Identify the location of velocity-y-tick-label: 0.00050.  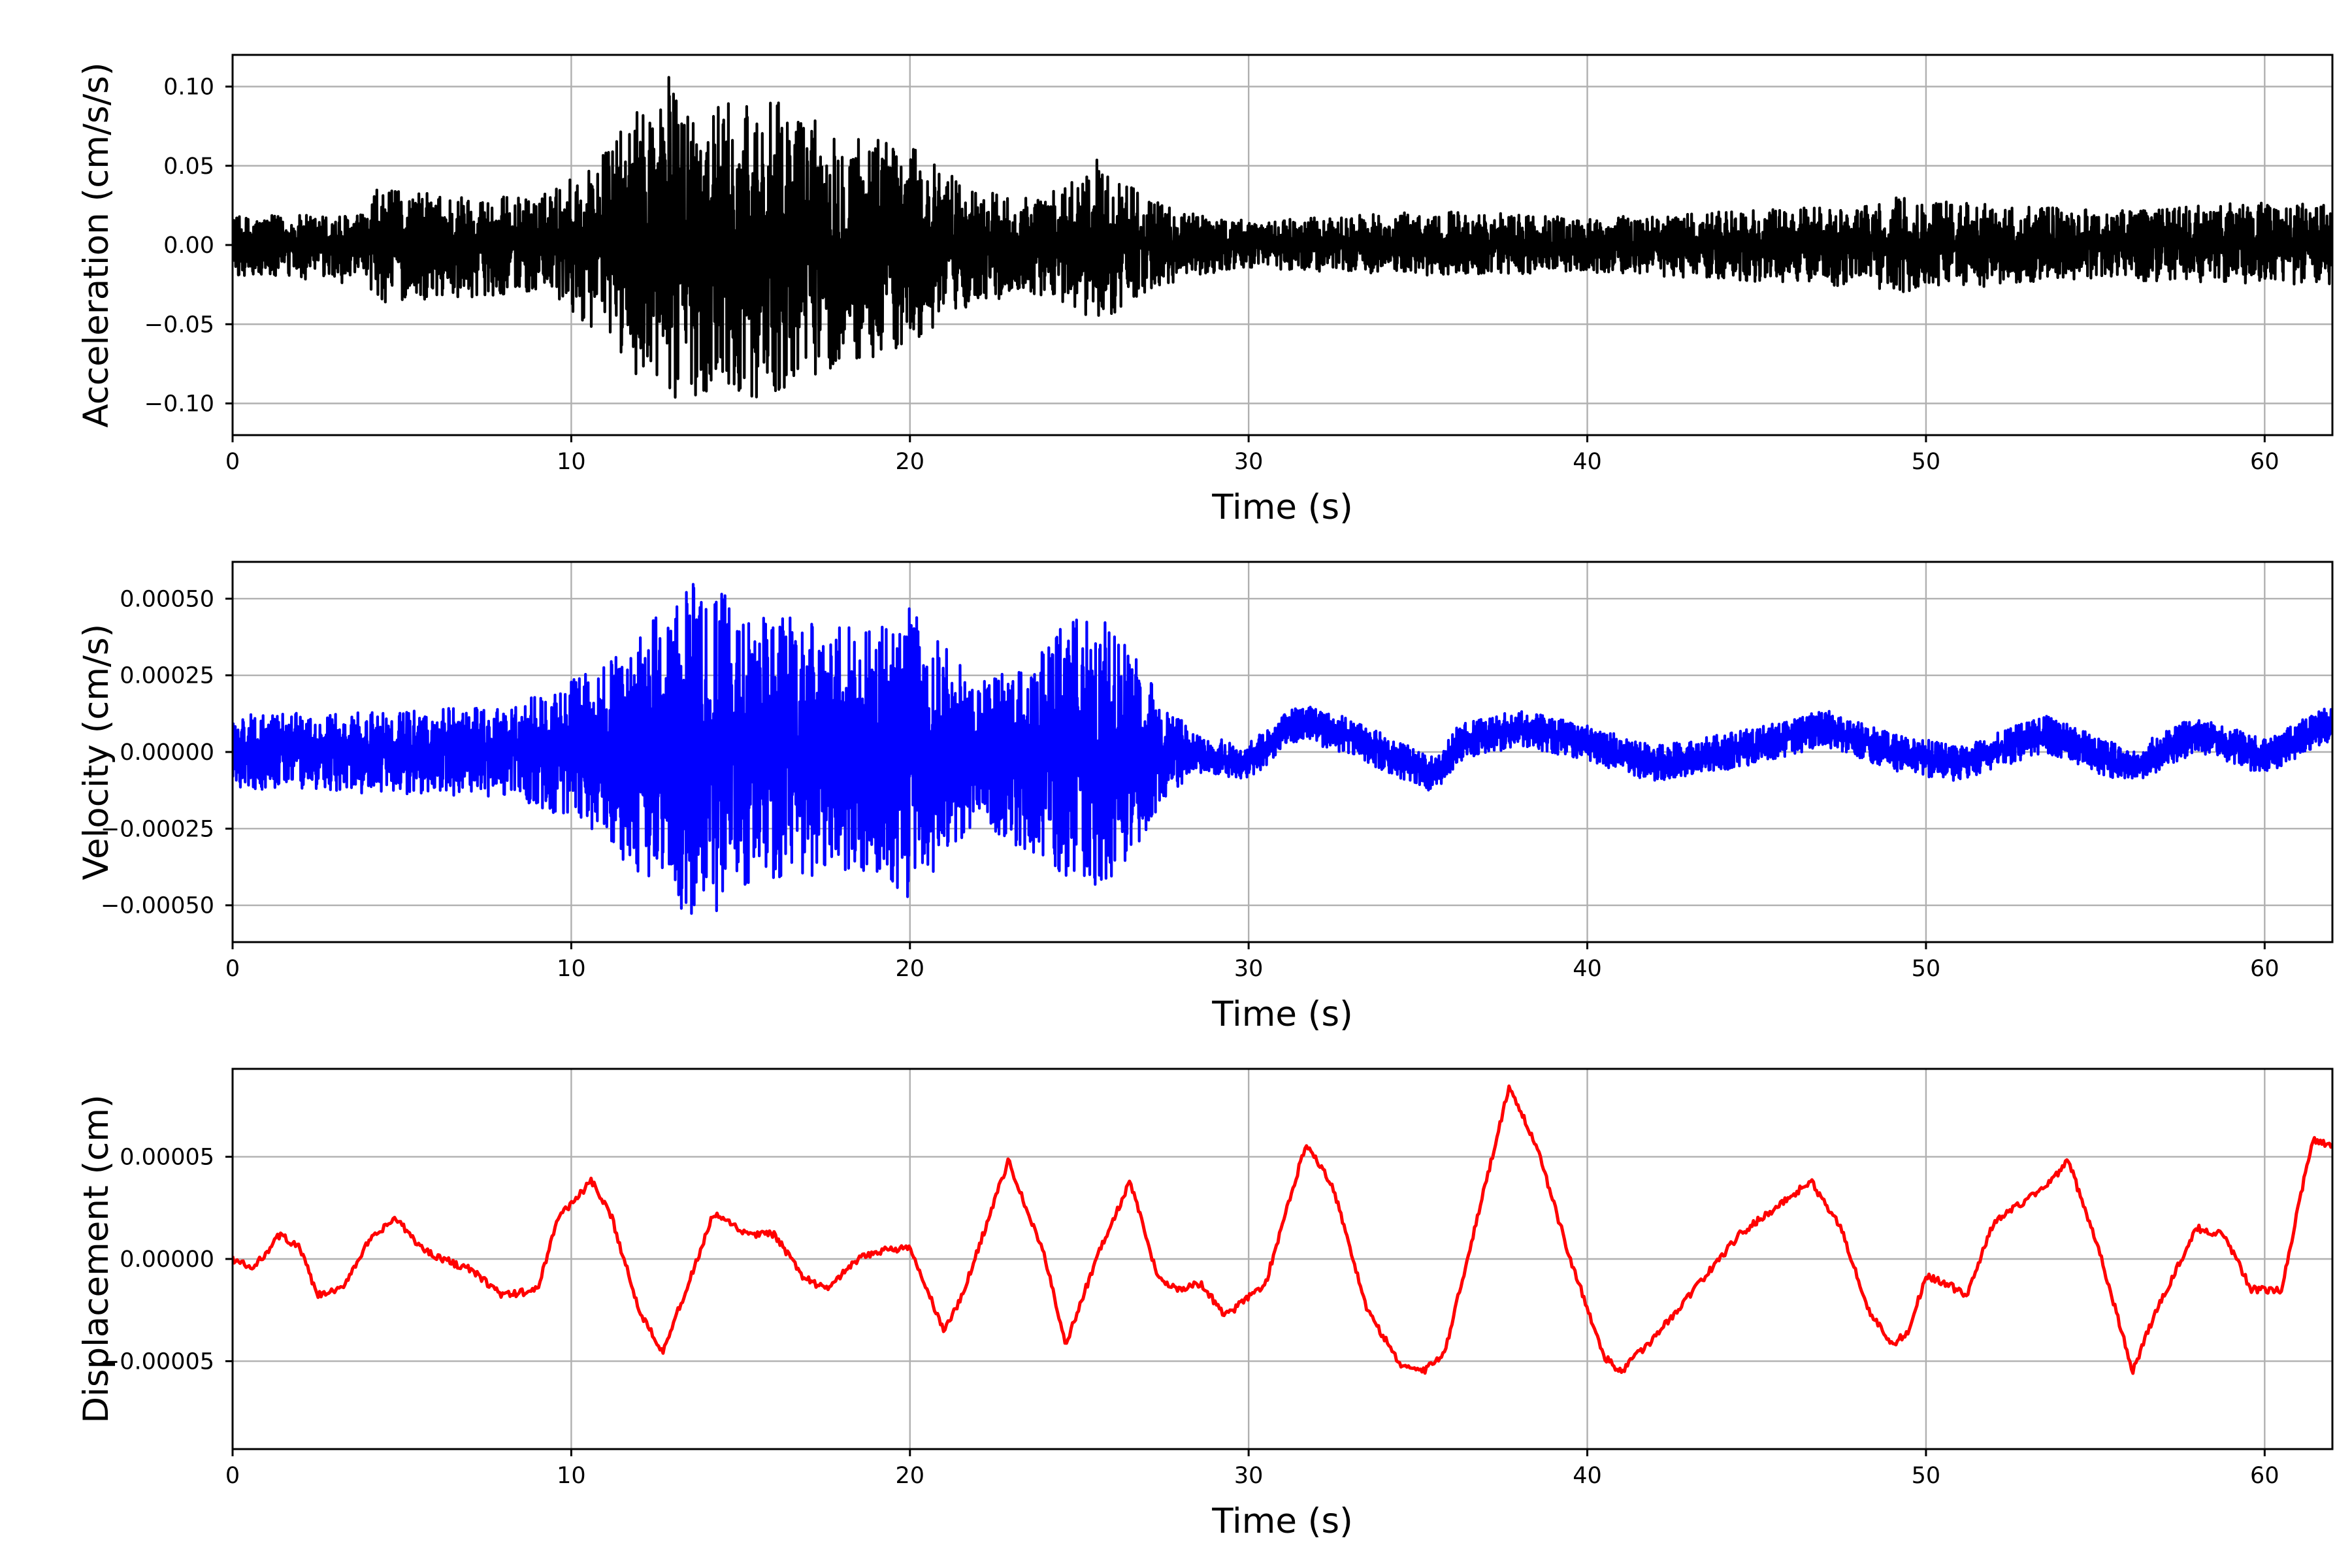
(167, 599).